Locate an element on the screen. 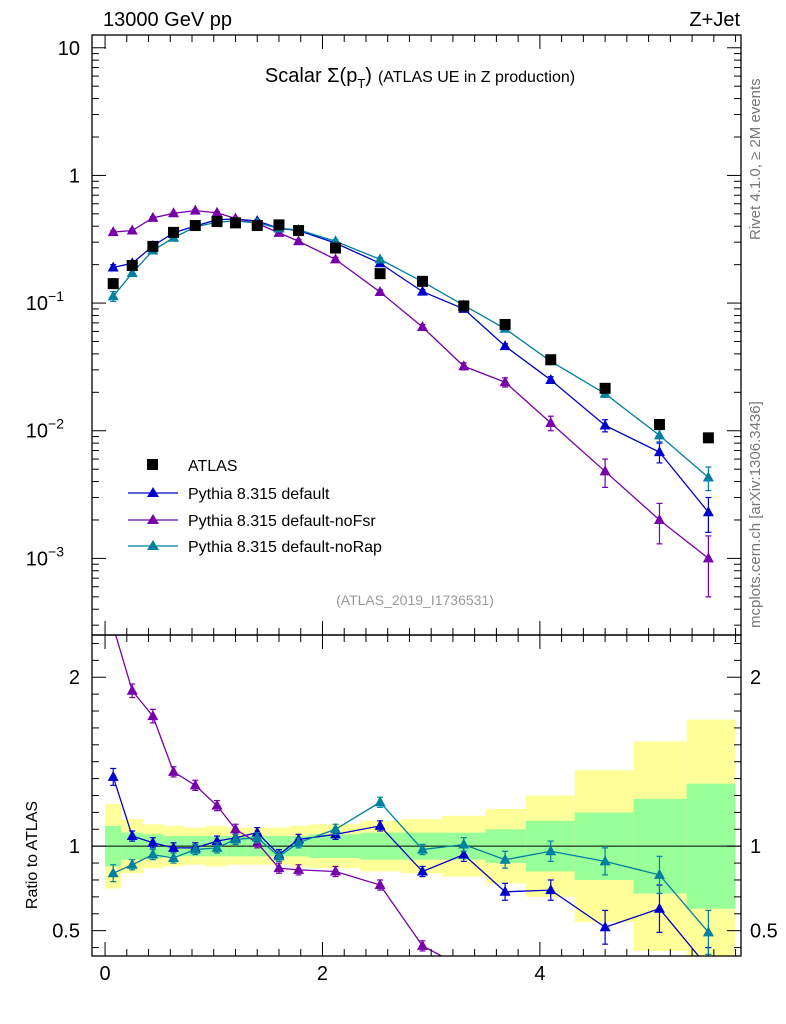  legend-label-default: Pythia 8.315 default is located at coordinates (259, 494).